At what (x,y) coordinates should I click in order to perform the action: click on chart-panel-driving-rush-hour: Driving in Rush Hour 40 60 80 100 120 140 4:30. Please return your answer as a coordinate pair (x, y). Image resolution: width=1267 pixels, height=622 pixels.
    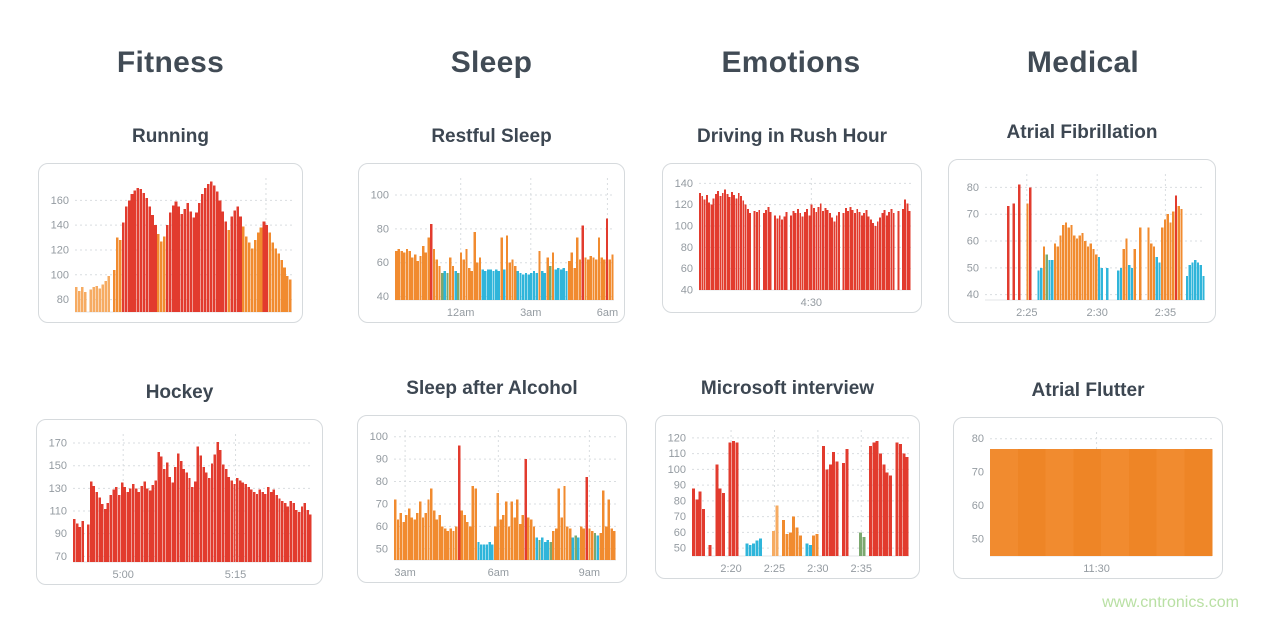
    Looking at the image, I should click on (792, 219).